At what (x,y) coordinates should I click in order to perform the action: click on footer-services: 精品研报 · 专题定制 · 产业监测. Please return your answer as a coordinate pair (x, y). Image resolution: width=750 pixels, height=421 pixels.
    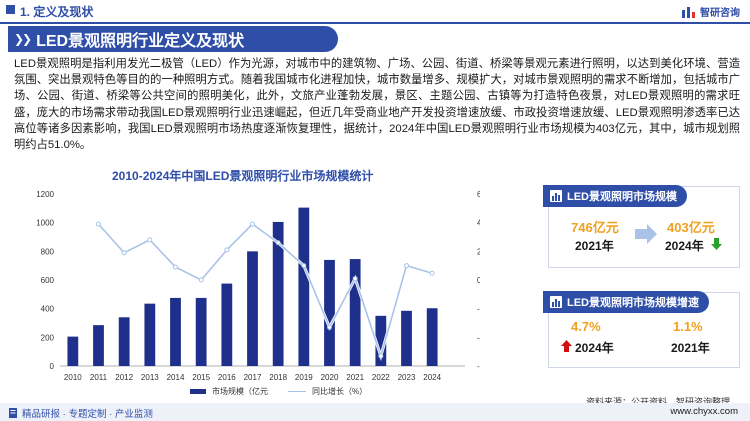
    Looking at the image, I should click on (87, 414).